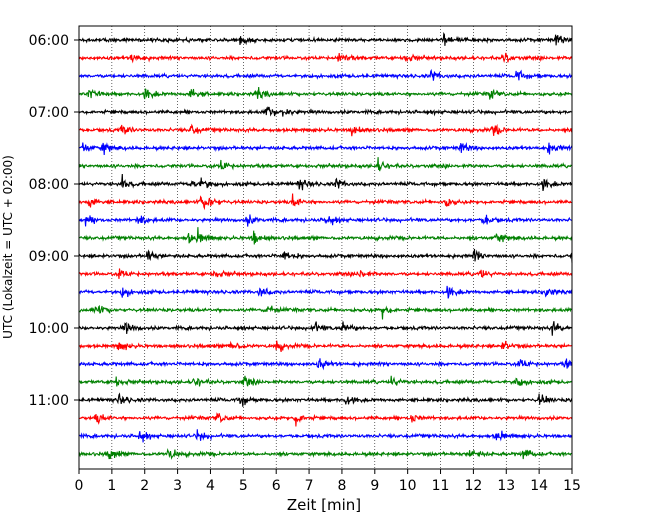  Describe the element at coordinates (341, 486) in the screenshot. I see `x-tick-label: 8` at that location.